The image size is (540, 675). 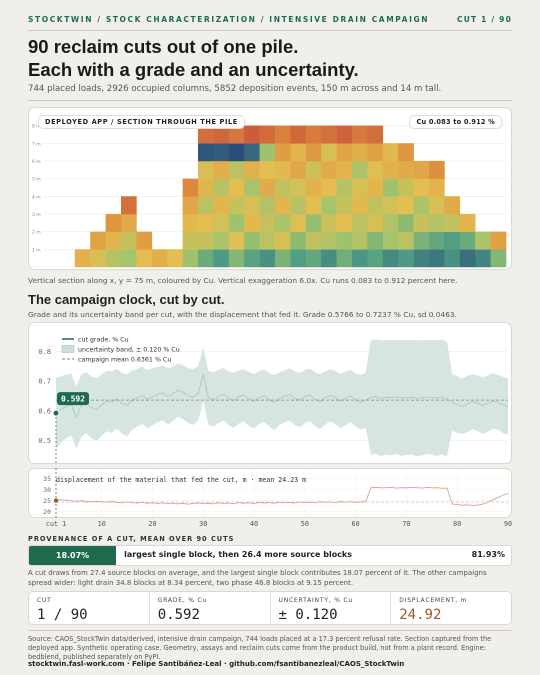 I want to click on y-tick-label: 0.5, so click(x=44, y=441).